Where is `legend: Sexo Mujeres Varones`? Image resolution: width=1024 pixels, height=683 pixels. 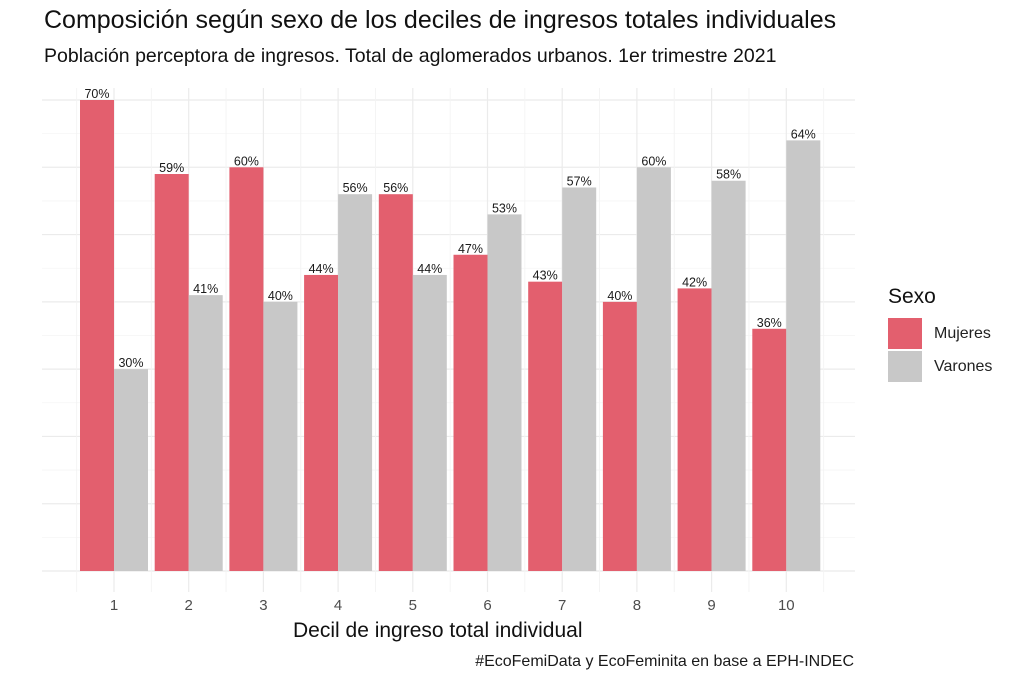 legend: Sexo Mujeres Varones is located at coordinates (940, 334).